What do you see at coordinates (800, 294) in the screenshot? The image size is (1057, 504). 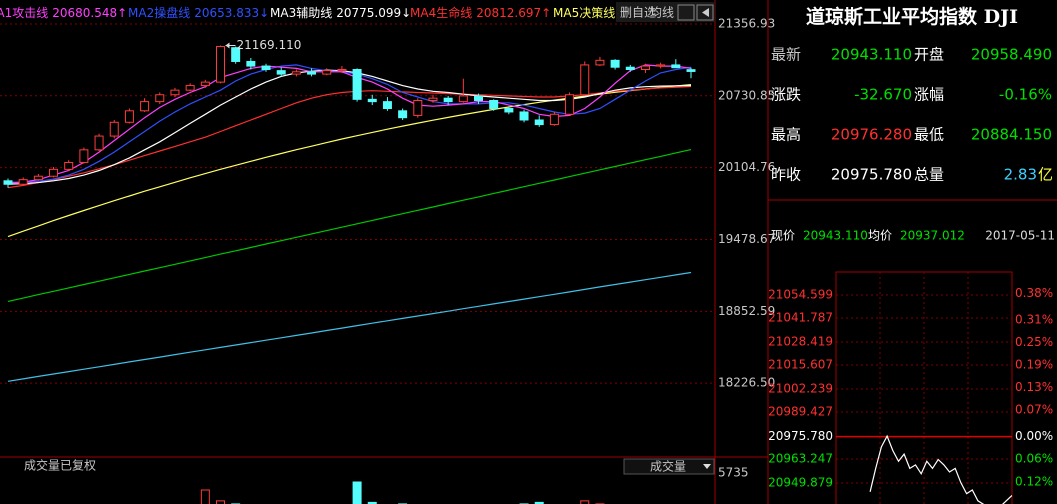 I see `y-tick-label: 21054.599` at bounding box center [800, 294].